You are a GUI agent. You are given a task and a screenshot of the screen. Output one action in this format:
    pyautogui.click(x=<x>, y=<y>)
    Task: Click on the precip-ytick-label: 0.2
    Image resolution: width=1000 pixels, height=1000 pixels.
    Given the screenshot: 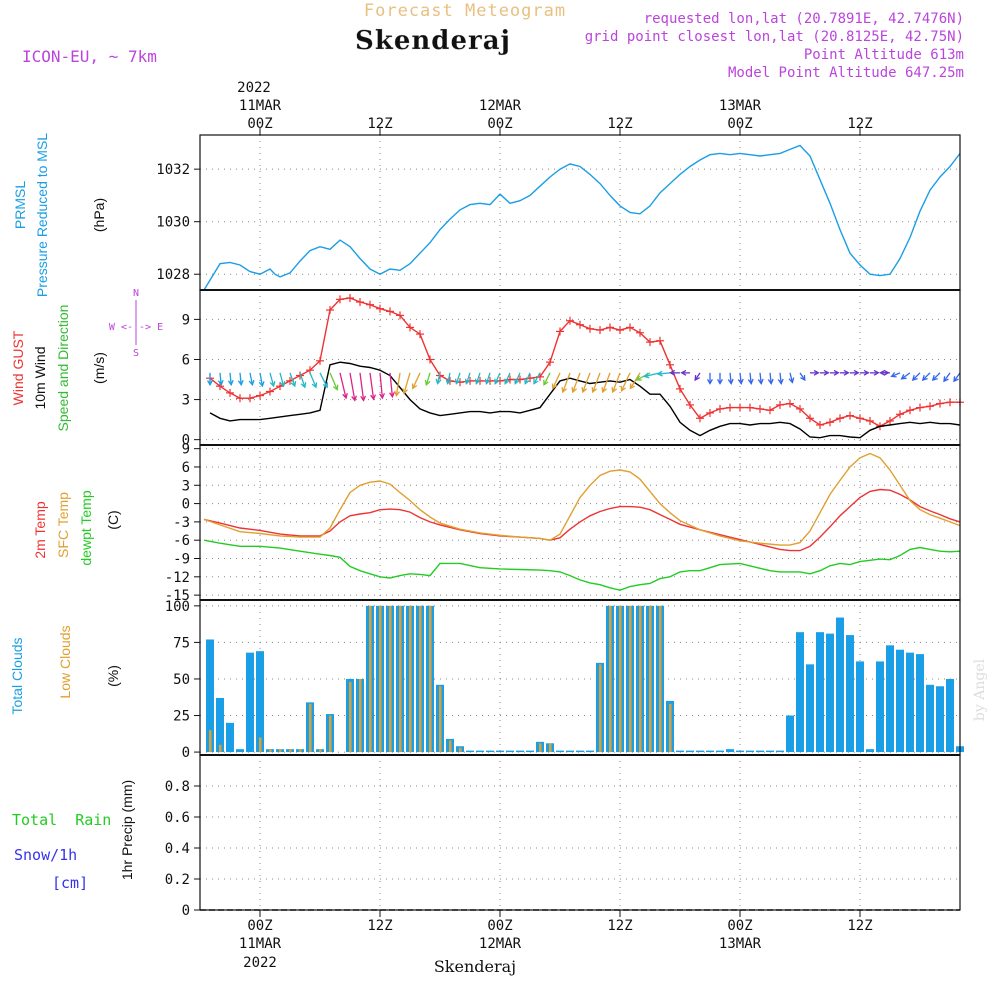 What is the action you would take?
    pyautogui.click(x=177, y=880)
    